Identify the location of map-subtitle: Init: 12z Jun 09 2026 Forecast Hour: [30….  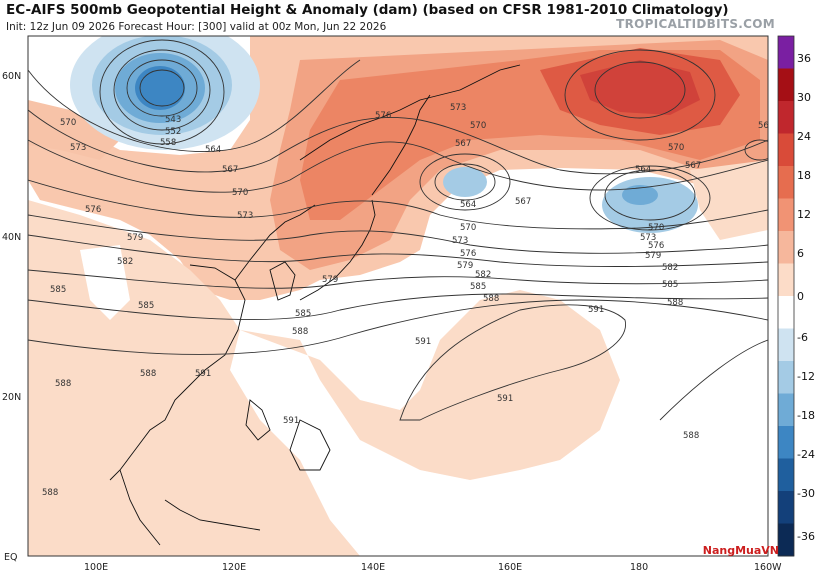
(196, 27).